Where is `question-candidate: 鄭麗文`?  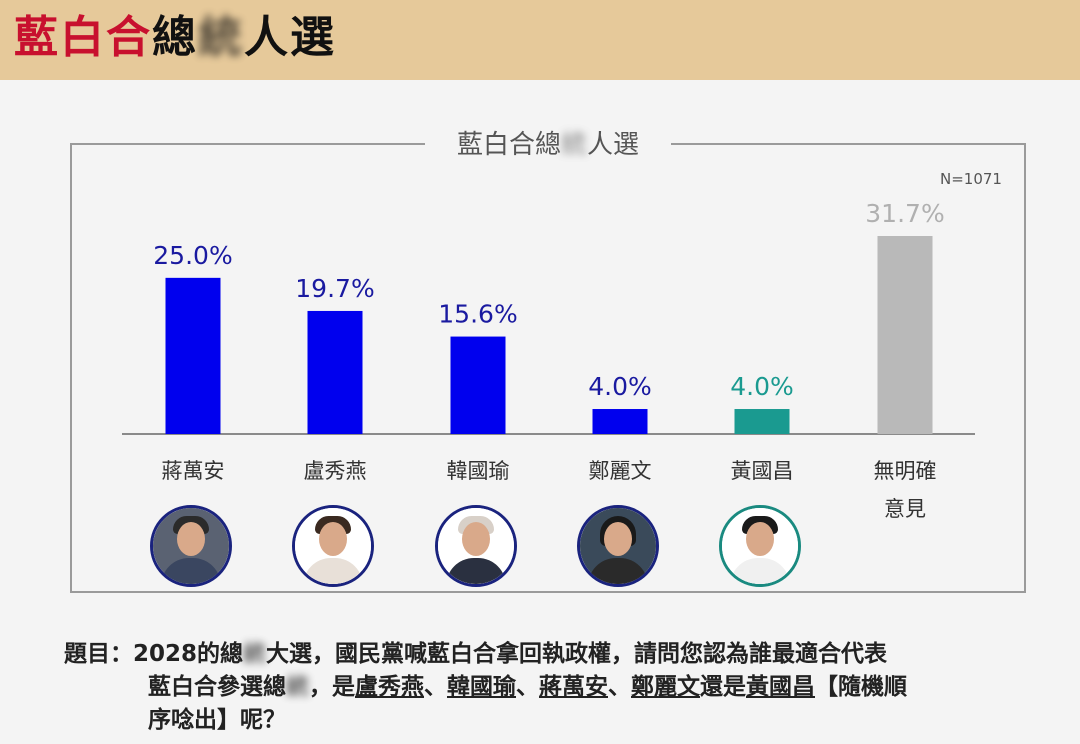
question-candidate: 鄭麗文 is located at coordinates (665, 687).